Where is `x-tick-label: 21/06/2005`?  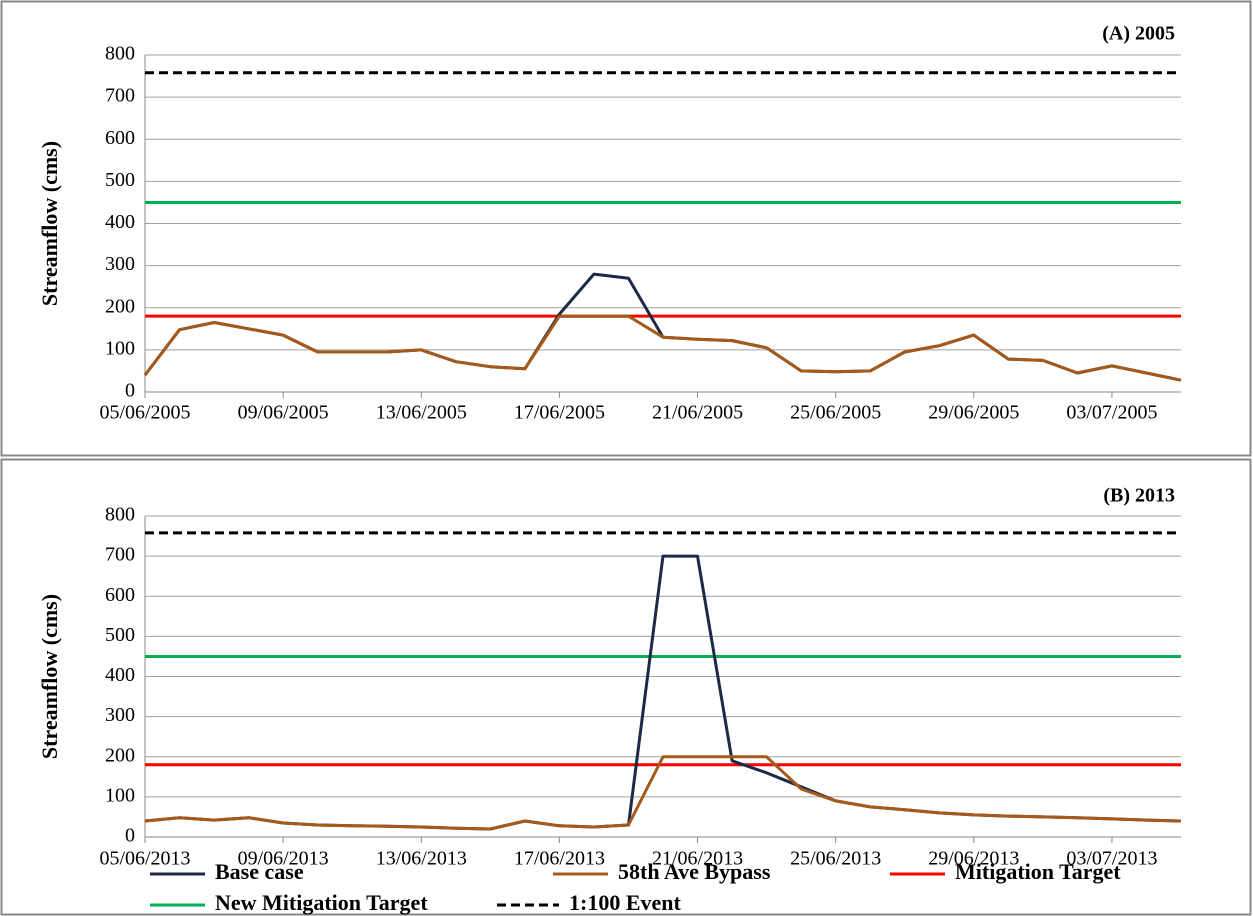
x-tick-label: 21/06/2005 is located at coordinates (697, 413).